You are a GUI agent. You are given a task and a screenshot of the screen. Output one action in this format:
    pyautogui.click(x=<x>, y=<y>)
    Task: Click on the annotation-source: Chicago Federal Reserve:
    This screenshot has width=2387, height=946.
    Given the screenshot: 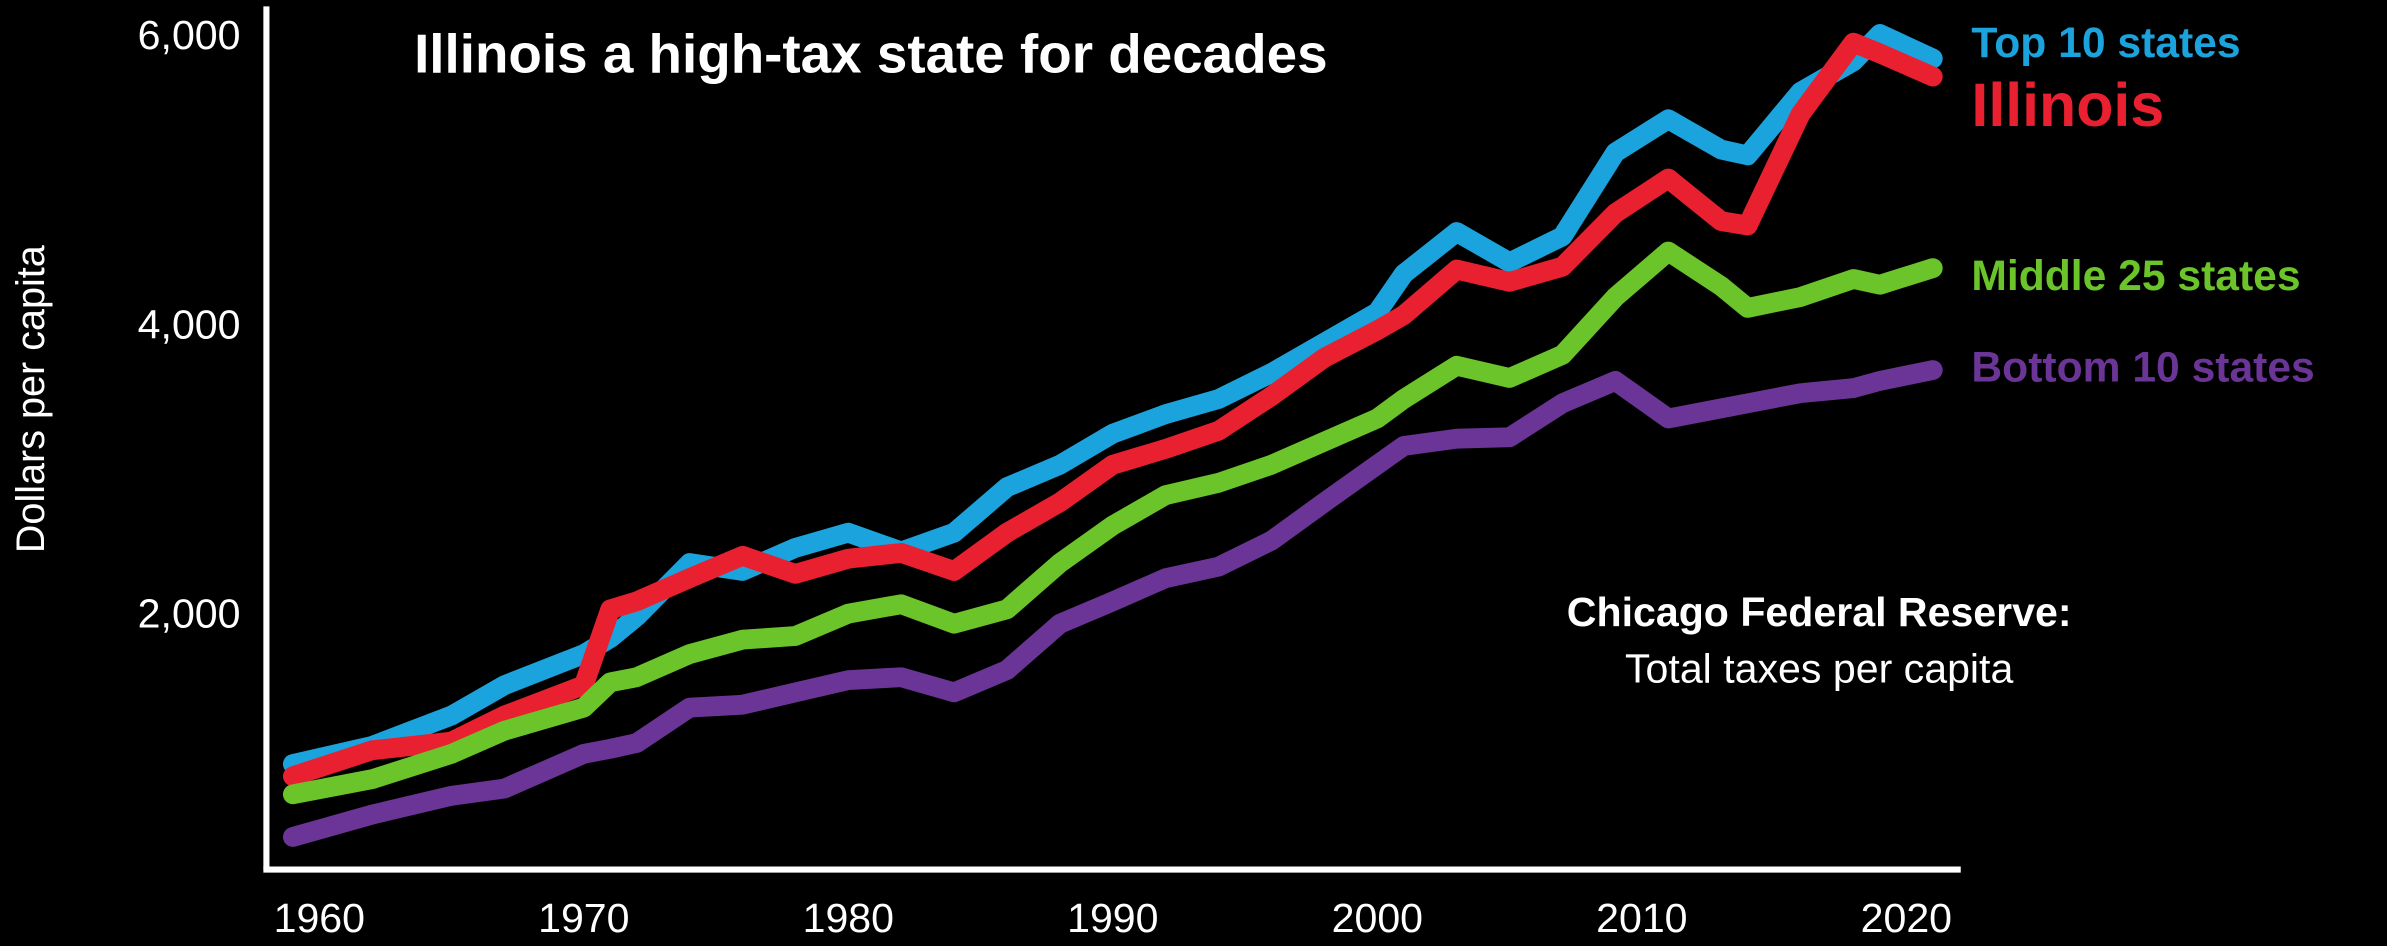 What is the action you would take?
    pyautogui.click(x=1819, y=612)
    